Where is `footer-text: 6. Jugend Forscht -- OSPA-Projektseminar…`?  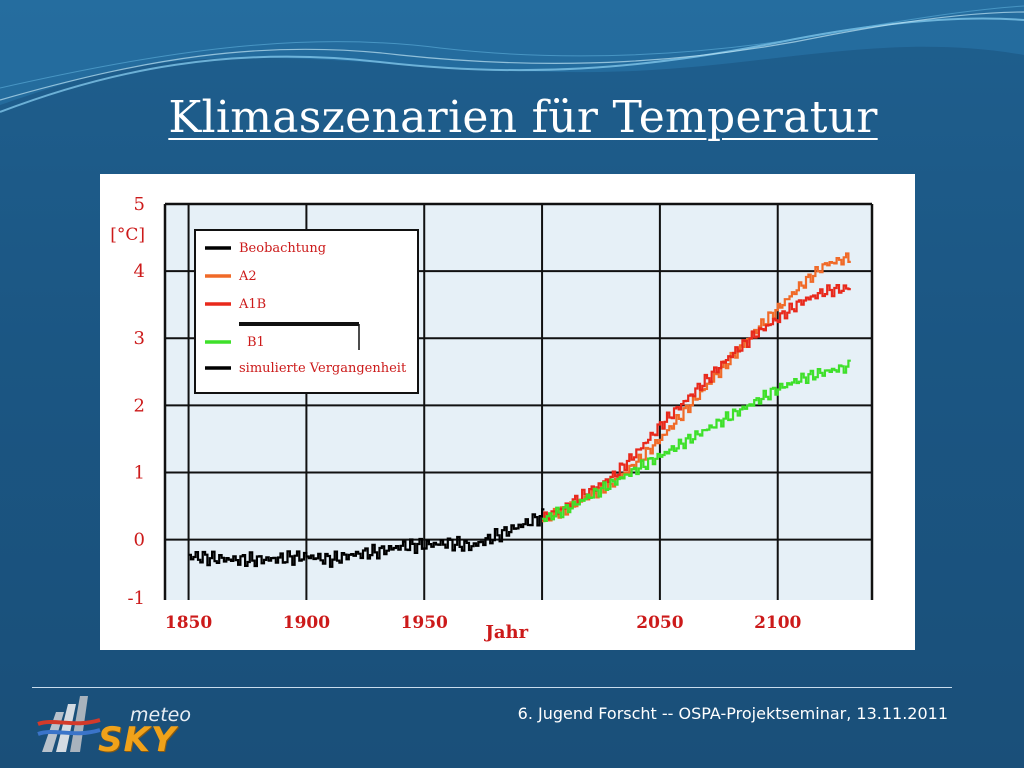 footer-text: 6. Jugend Forscht -- OSPA-Projektseminar… is located at coordinates (732, 713).